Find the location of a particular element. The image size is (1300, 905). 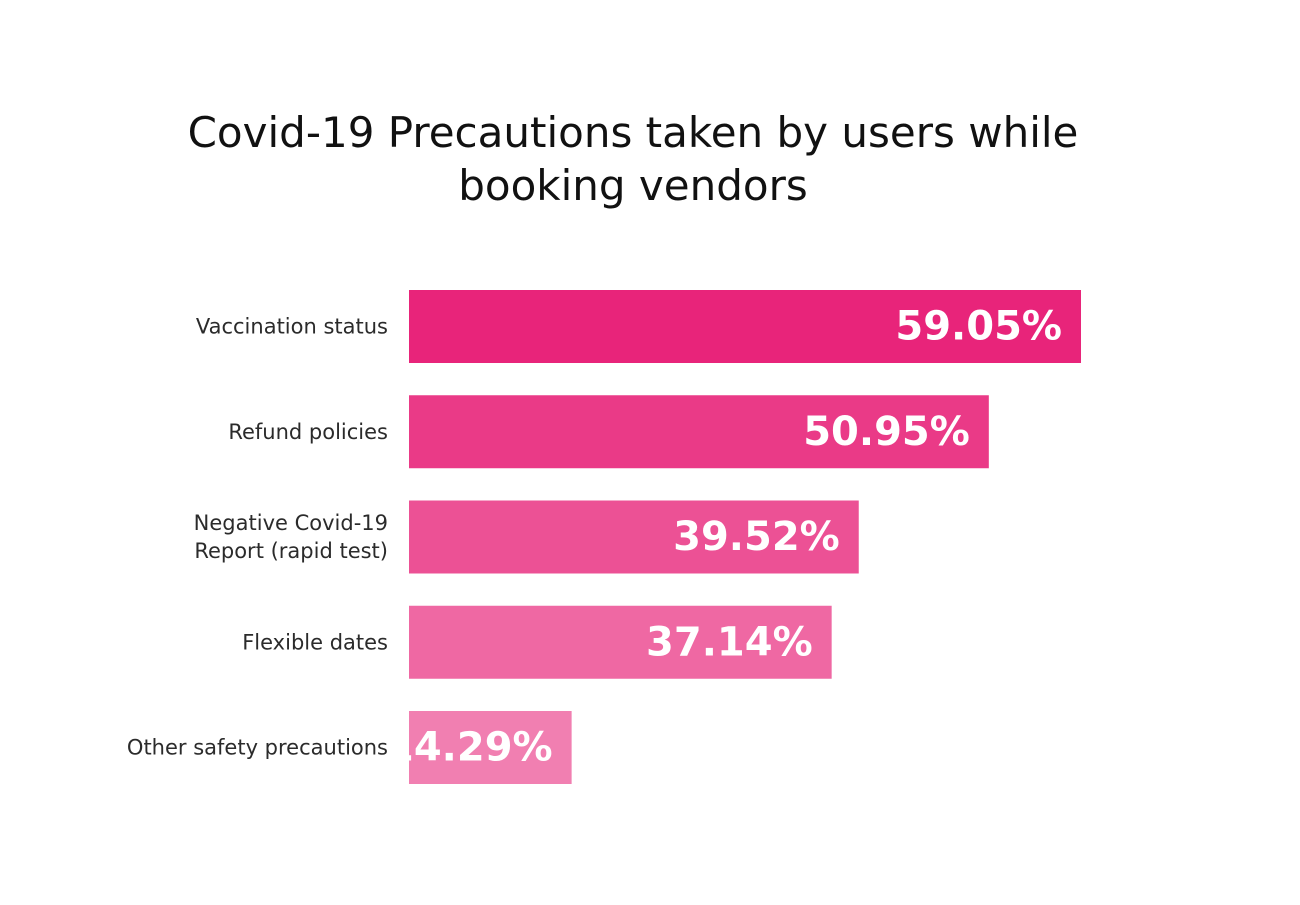

category-label: Refund policies is located at coordinates (308, 432).